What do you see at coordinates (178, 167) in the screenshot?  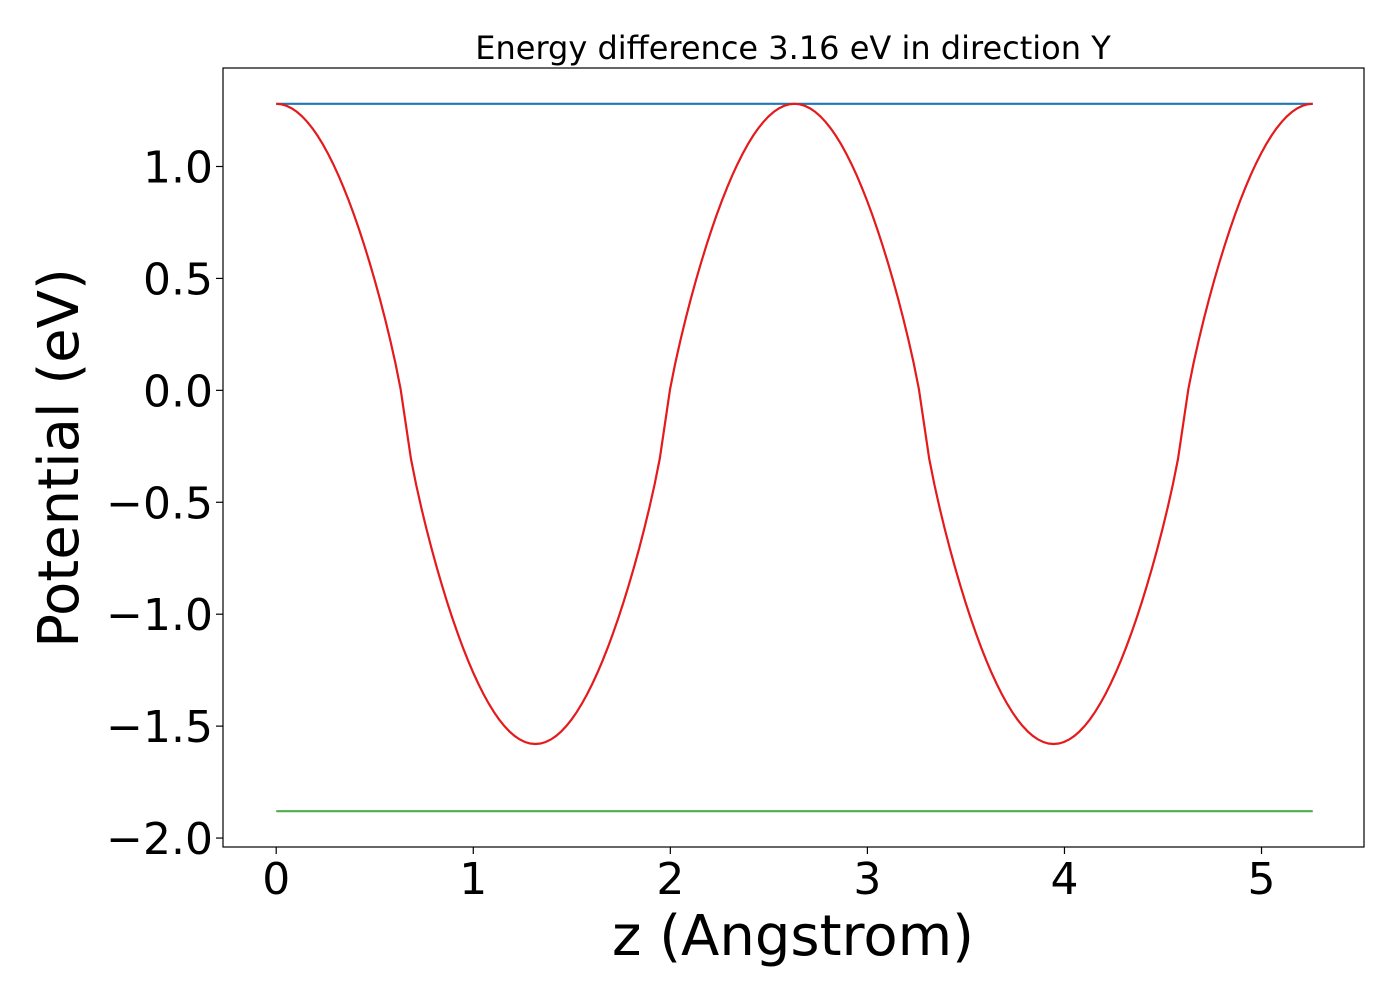 I see `y-tick-label: 1.0` at bounding box center [178, 167].